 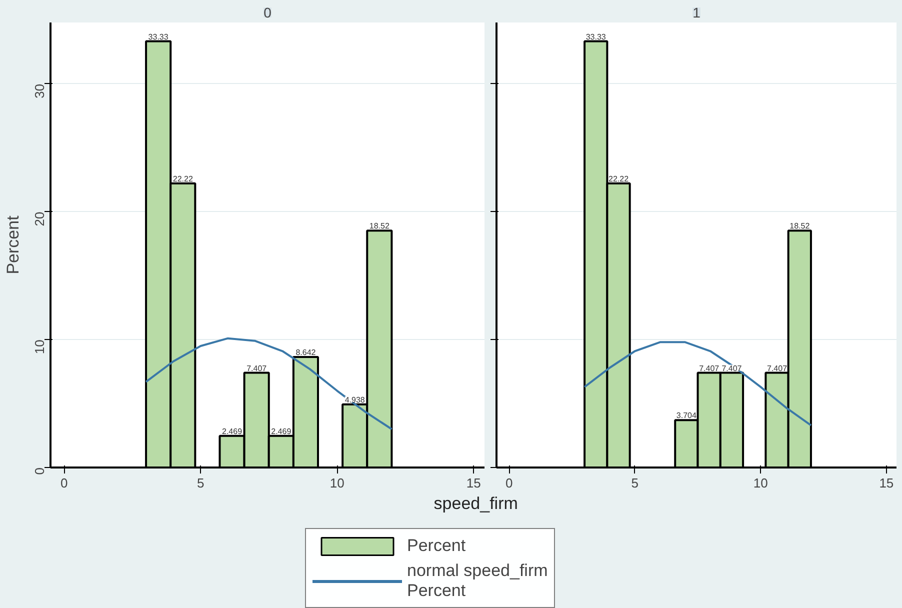 I want to click on data-label: 4.938, so click(x=355, y=399).